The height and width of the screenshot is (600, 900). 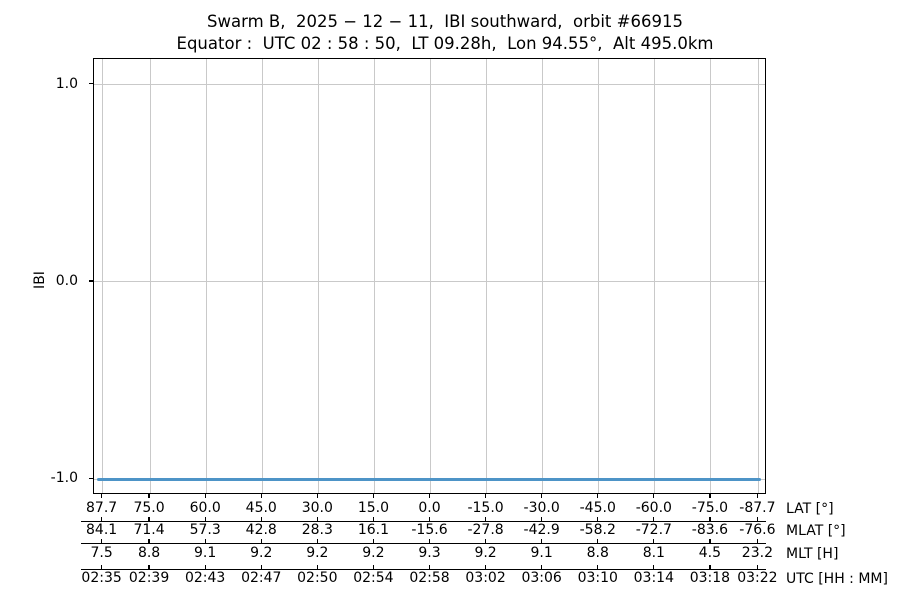 What do you see at coordinates (757, 577) in the screenshot?
I see `x-tick-label: 03:22` at bounding box center [757, 577].